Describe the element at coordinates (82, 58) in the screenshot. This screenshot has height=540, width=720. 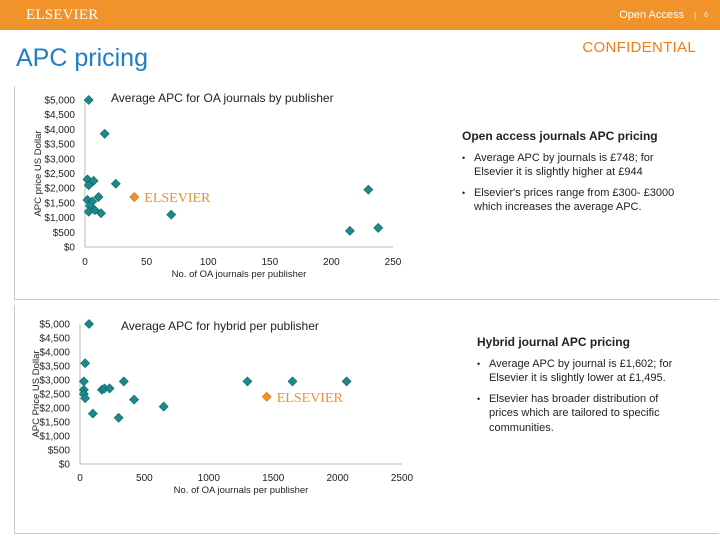
I see `page-title: APC pricing` at that location.